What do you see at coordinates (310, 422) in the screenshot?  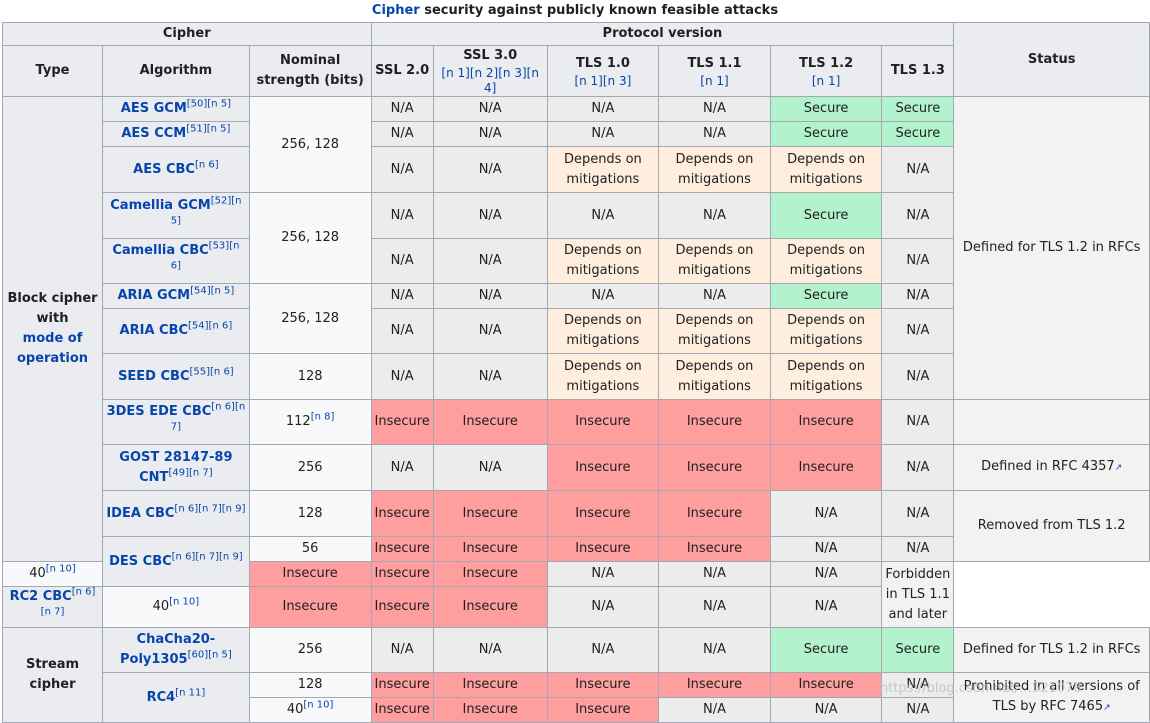 I see `strength-cell: 112[n 8]` at bounding box center [310, 422].